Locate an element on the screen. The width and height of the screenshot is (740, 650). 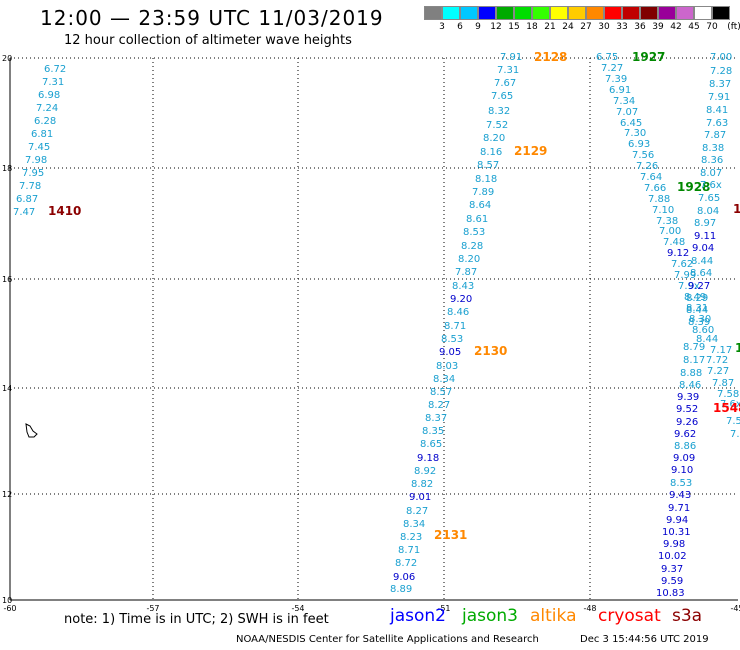
wave-height-label: 7.26 is located at coordinates (647, 166).